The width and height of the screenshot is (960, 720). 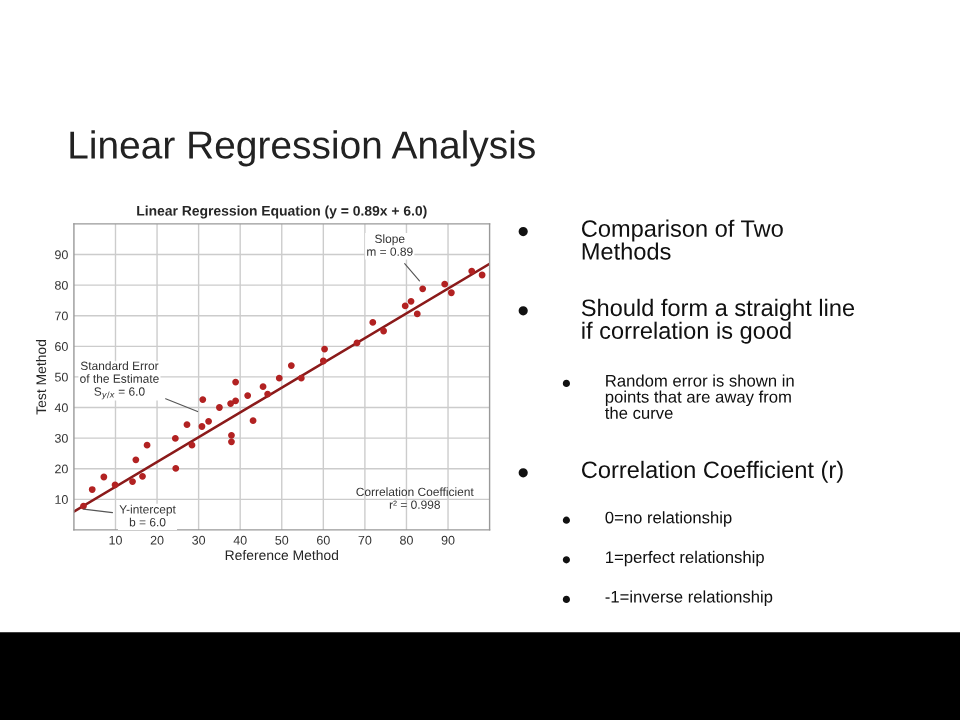 What do you see at coordinates (685, 558) in the screenshot?
I see `text: 1=perfect relationship` at bounding box center [685, 558].